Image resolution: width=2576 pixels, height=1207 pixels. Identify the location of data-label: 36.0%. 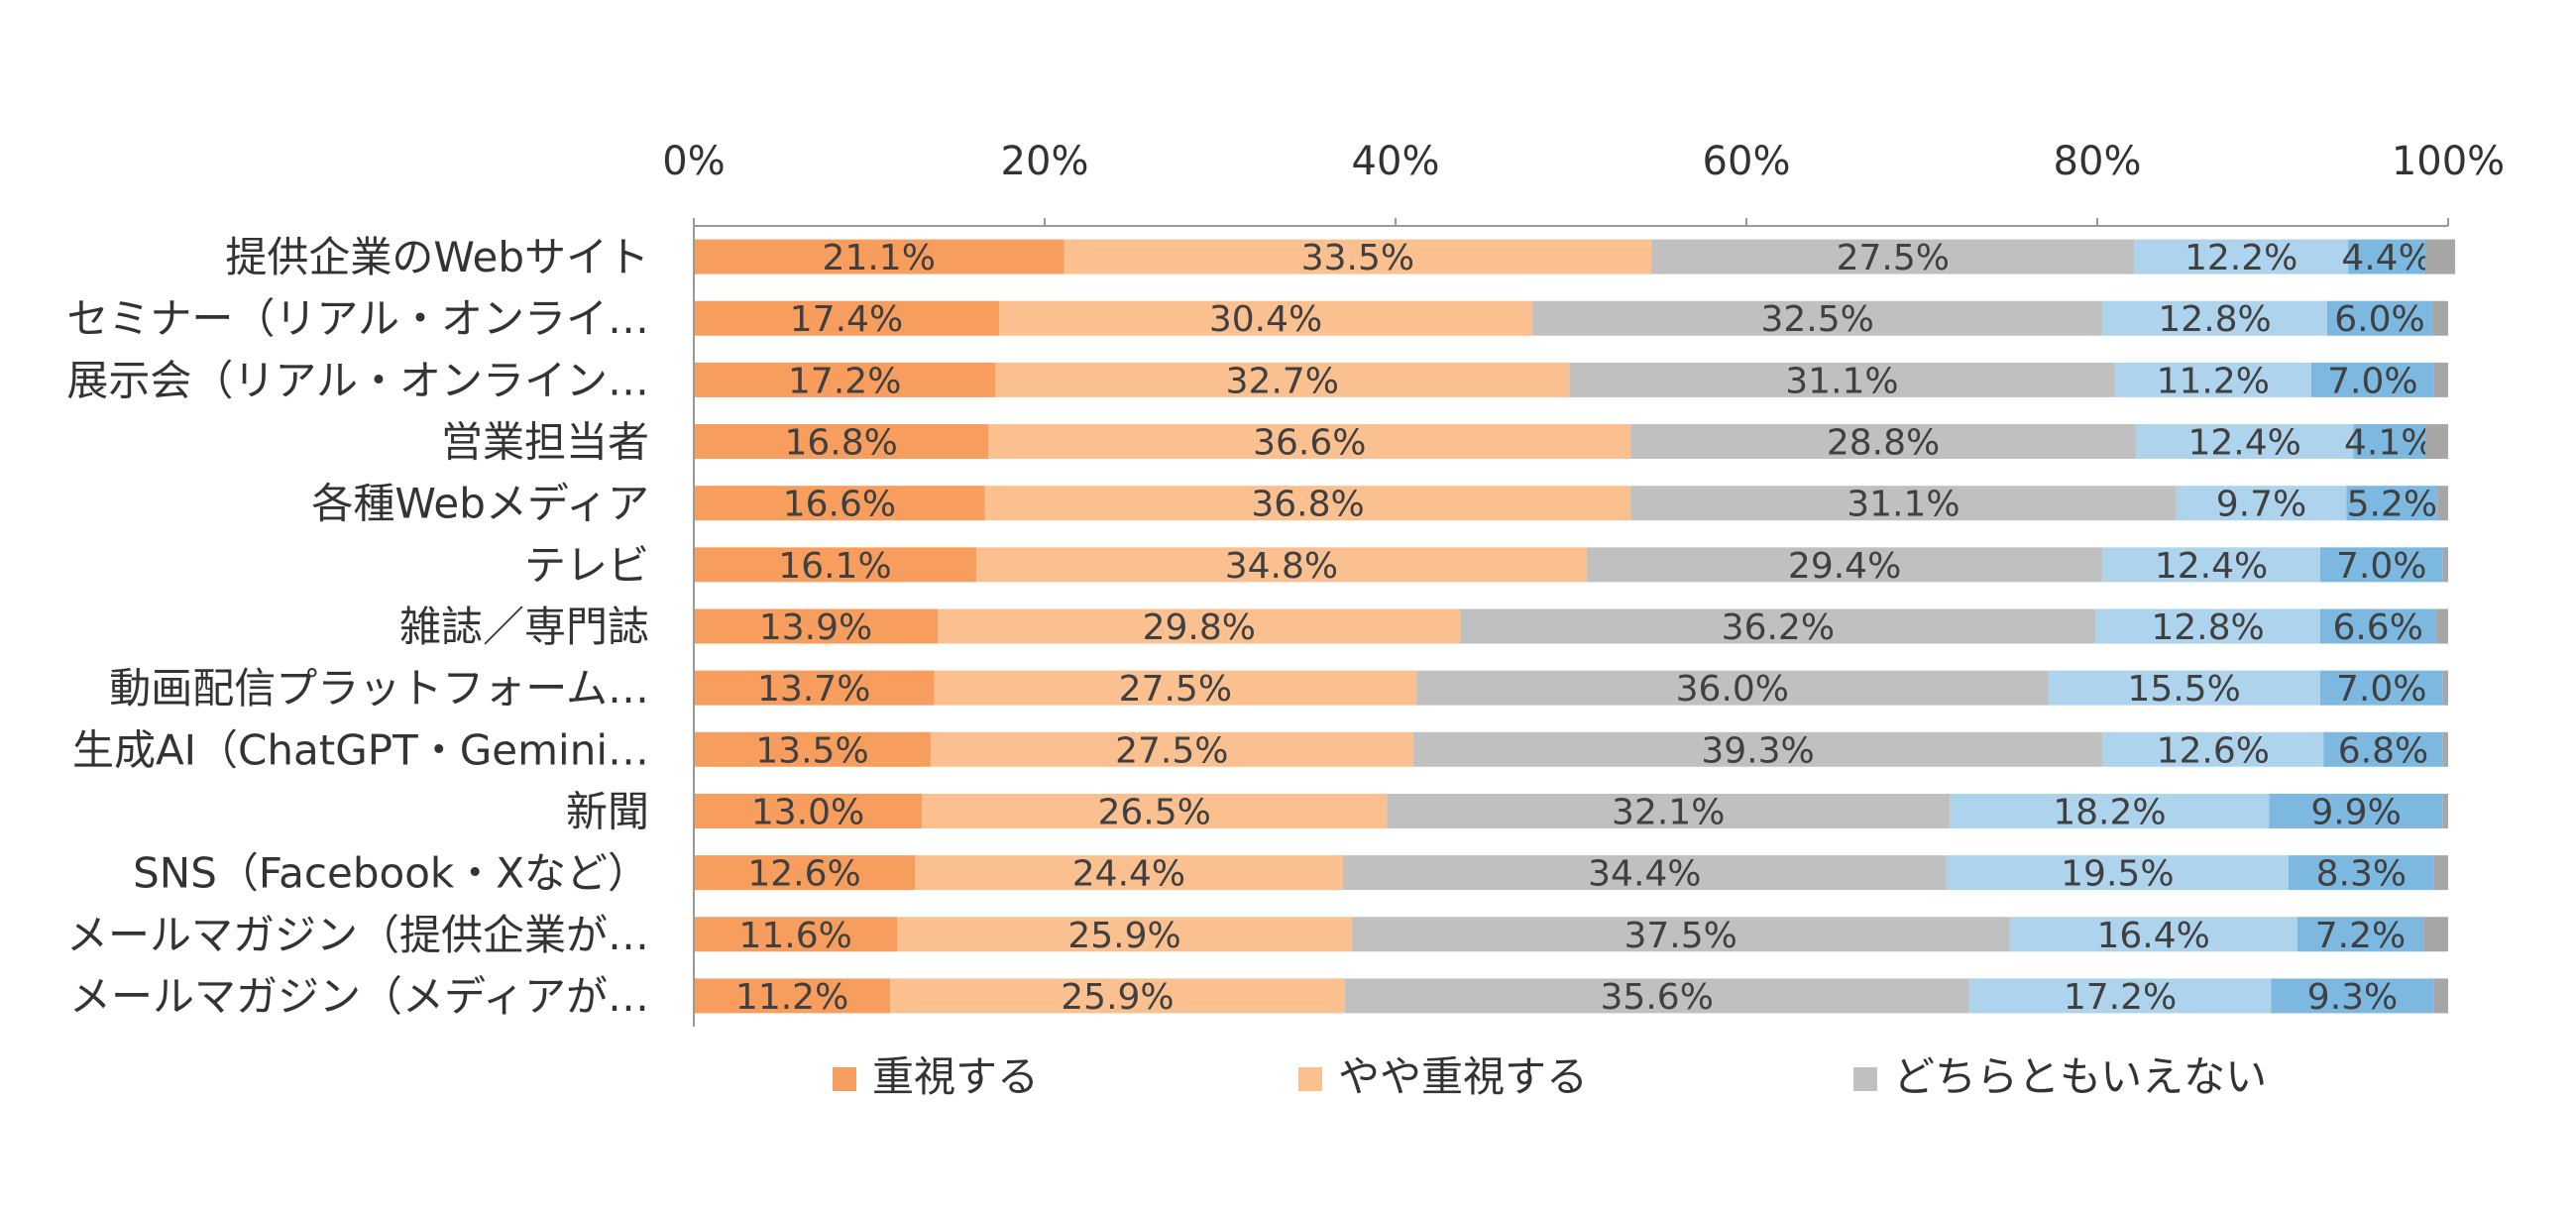
(1732, 689).